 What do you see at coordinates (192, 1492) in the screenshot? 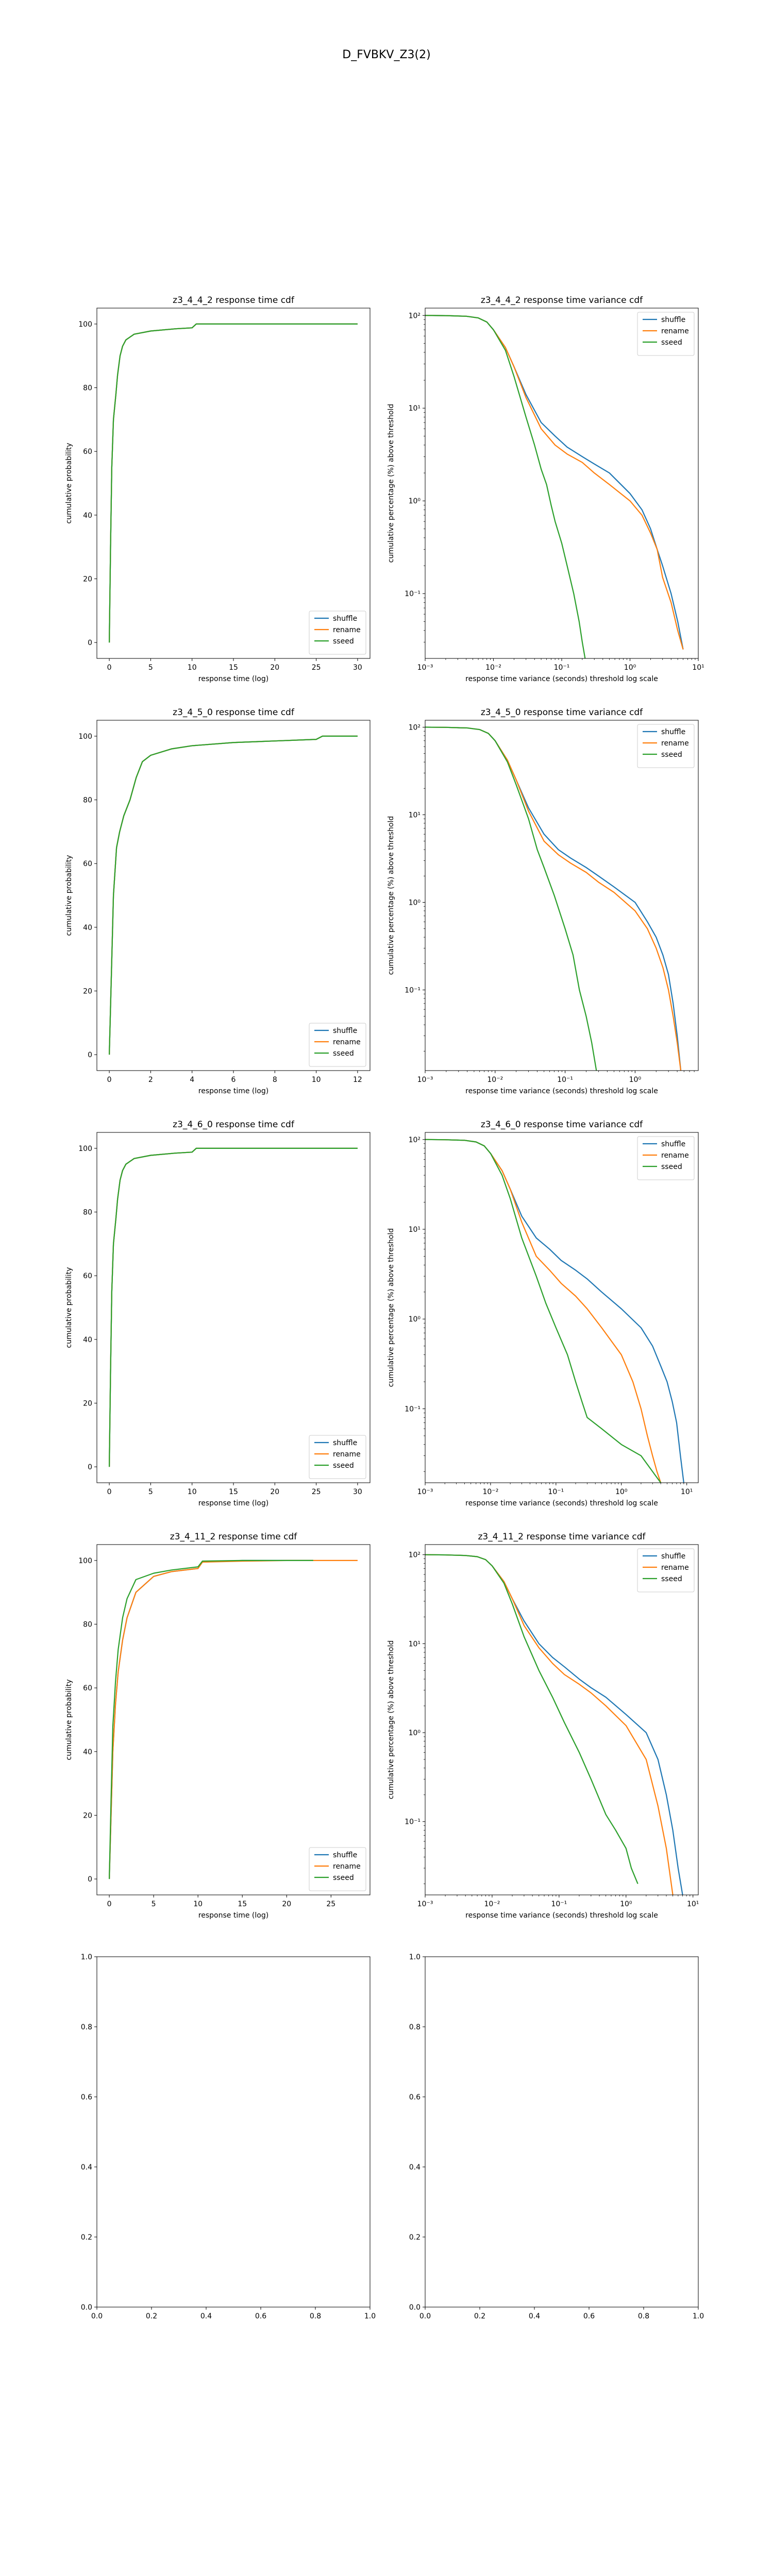
I see `x-tick-label: 10` at bounding box center [192, 1492].